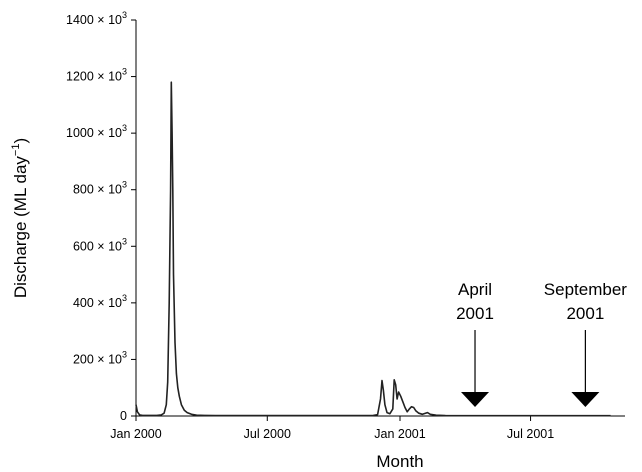  What do you see at coordinates (20, 227) in the screenshot?
I see `y-axis-title-main: Discharge (ML day` at bounding box center [20, 227].